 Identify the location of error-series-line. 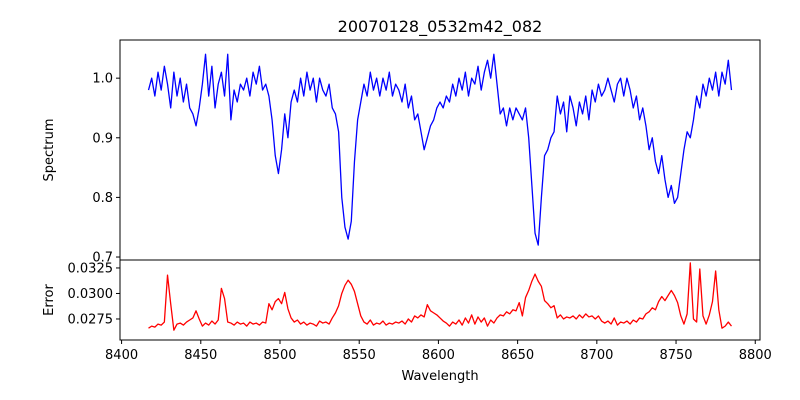
(440, 296).